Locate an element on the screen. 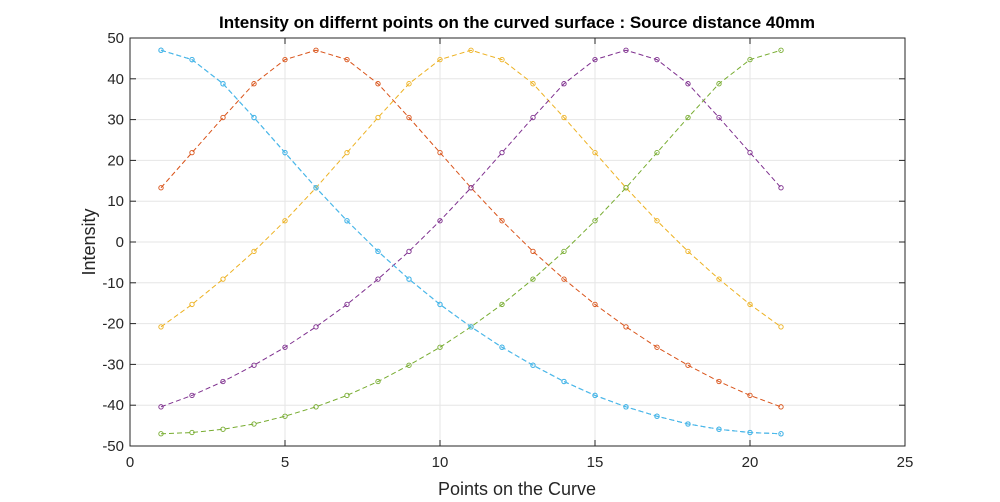  y-tick-label: 50 is located at coordinates (115, 38).